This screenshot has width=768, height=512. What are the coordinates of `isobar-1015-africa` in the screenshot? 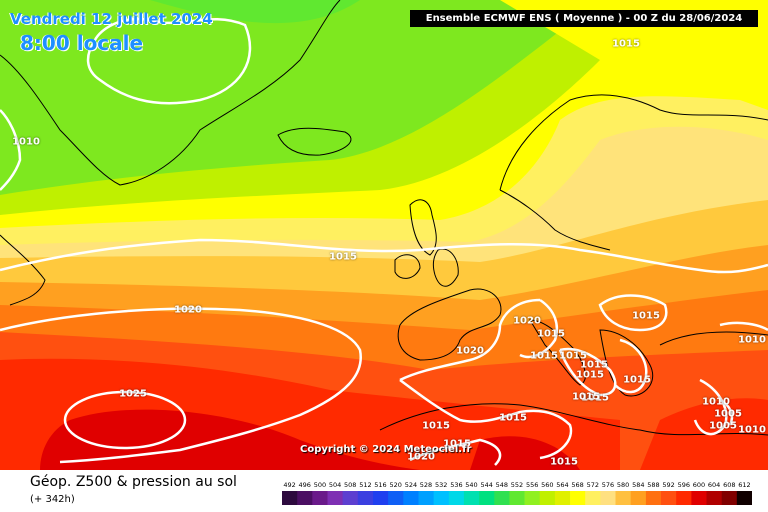 It's located at (486, 419).